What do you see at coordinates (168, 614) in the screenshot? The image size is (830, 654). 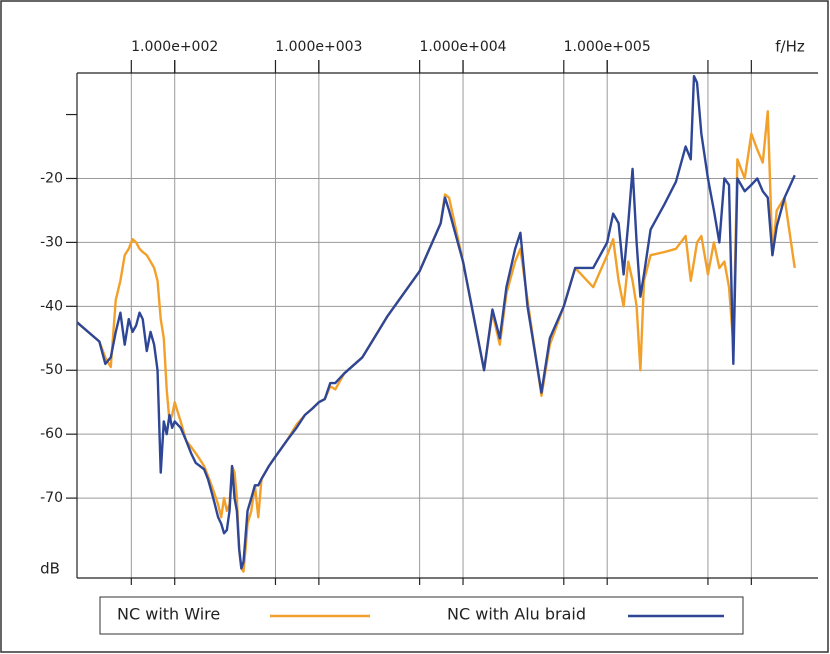 I see `legend-label: NC with Wire` at bounding box center [168, 614].